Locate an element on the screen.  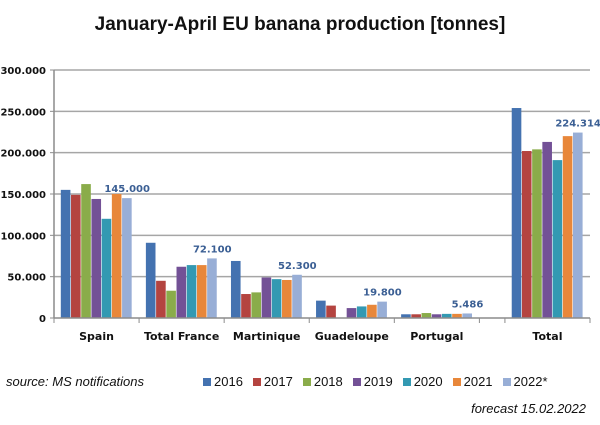
bar-total-2018 is located at coordinates (537, 233).